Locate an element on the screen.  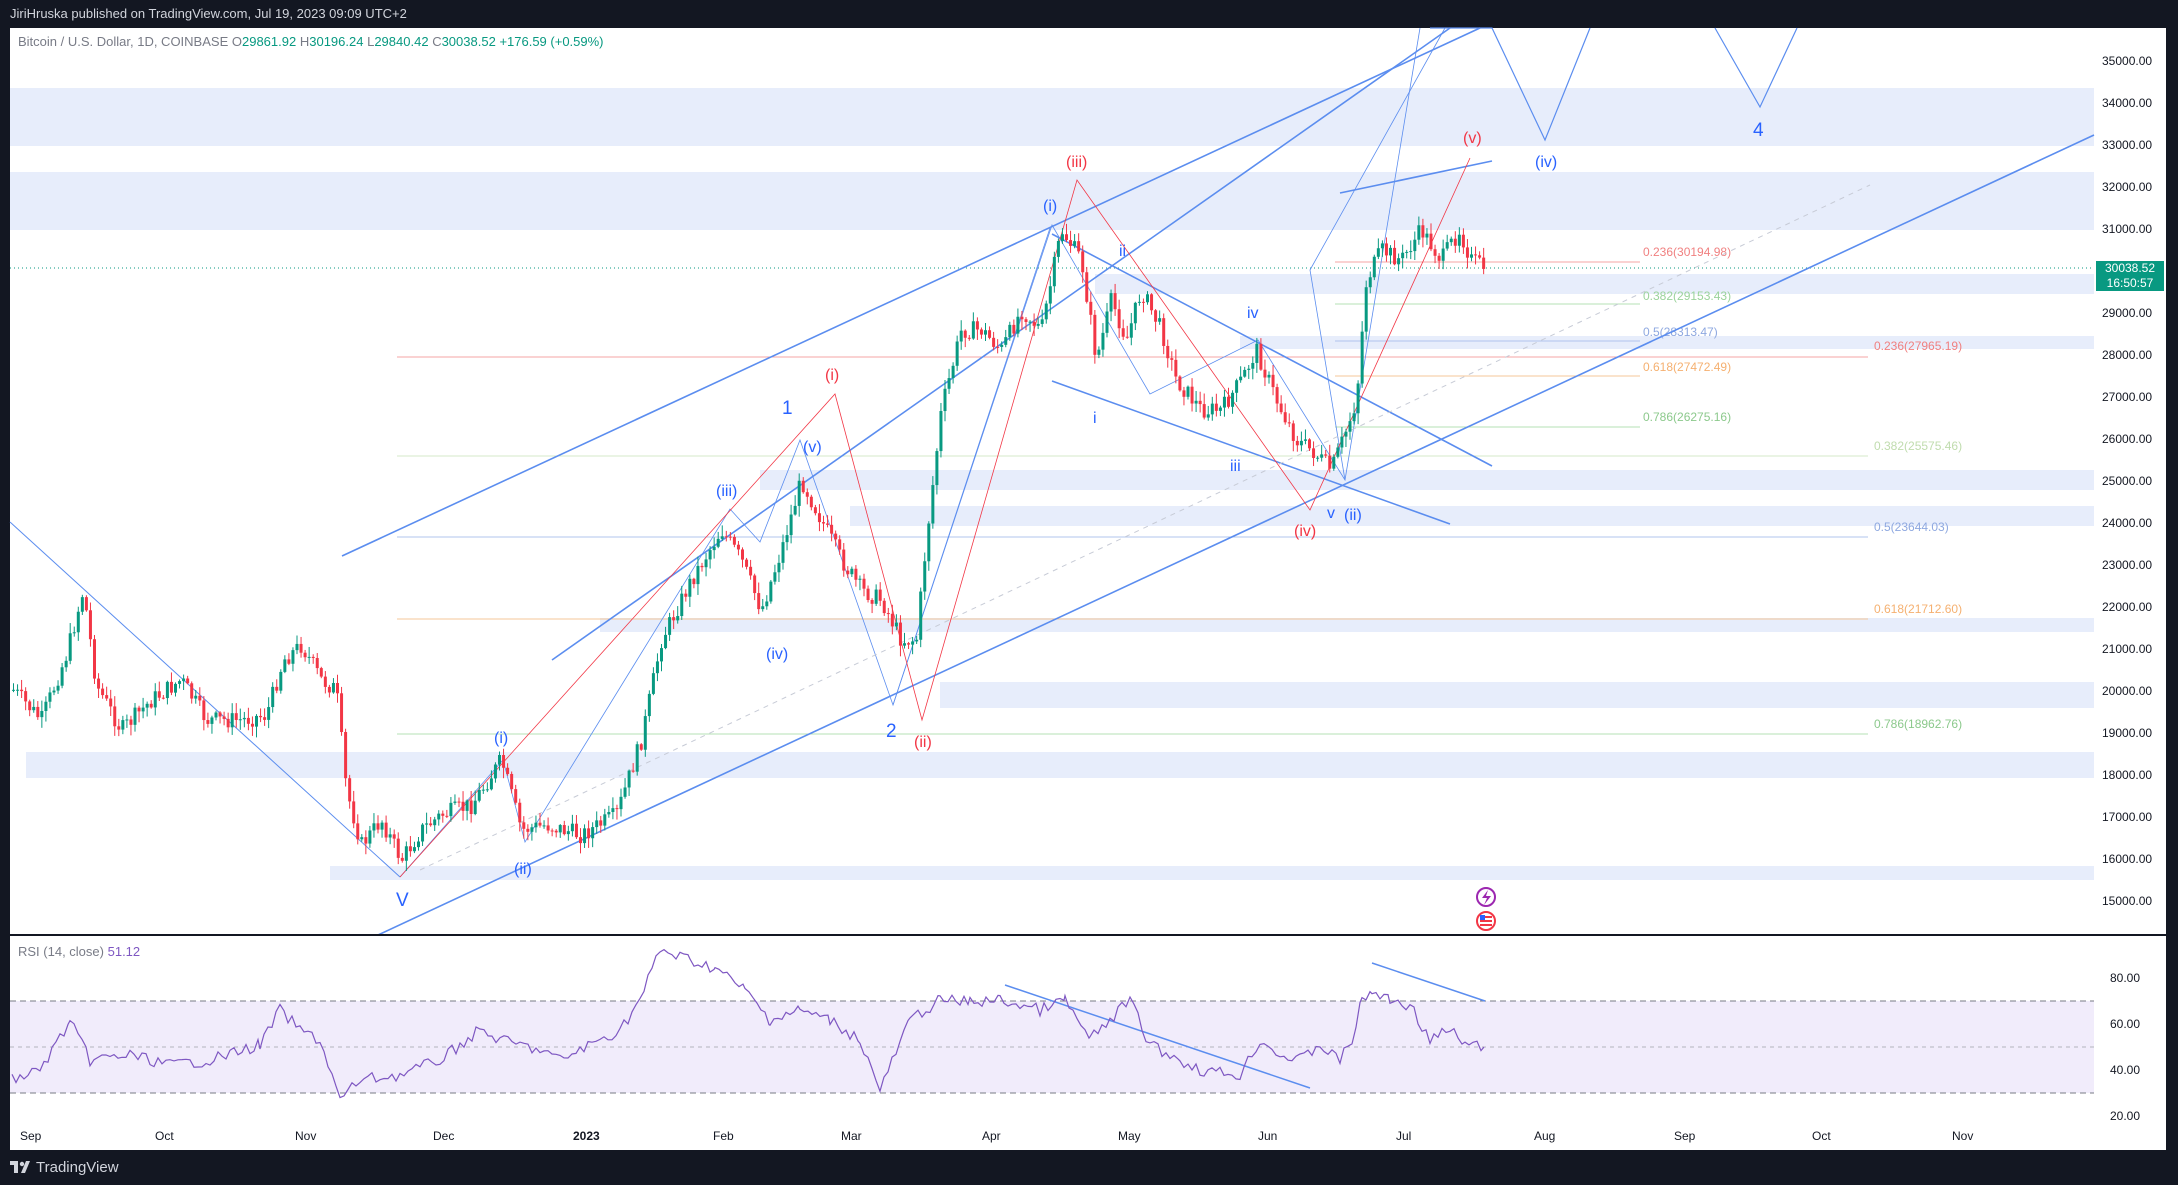
lightning-icon is located at coordinates (1486, 897).